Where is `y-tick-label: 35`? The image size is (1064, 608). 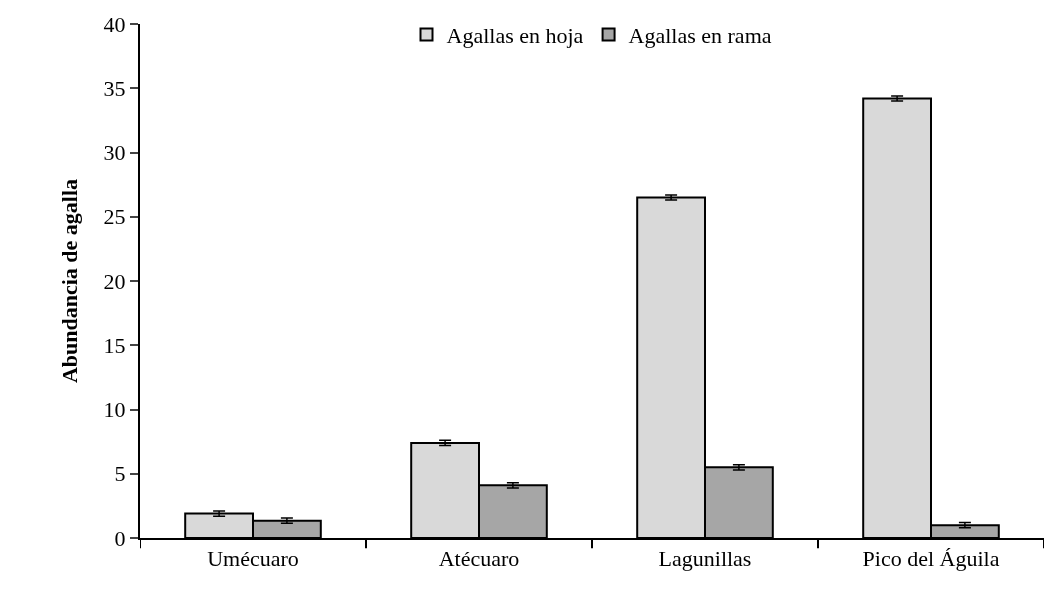
y-tick-label: 35 is located at coordinates (114, 88).